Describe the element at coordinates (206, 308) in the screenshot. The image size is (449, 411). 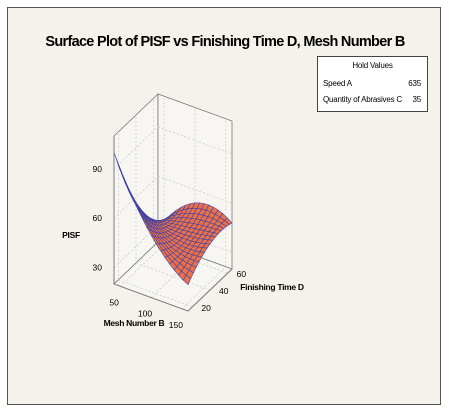
I see `y-tick-label: 20` at that location.